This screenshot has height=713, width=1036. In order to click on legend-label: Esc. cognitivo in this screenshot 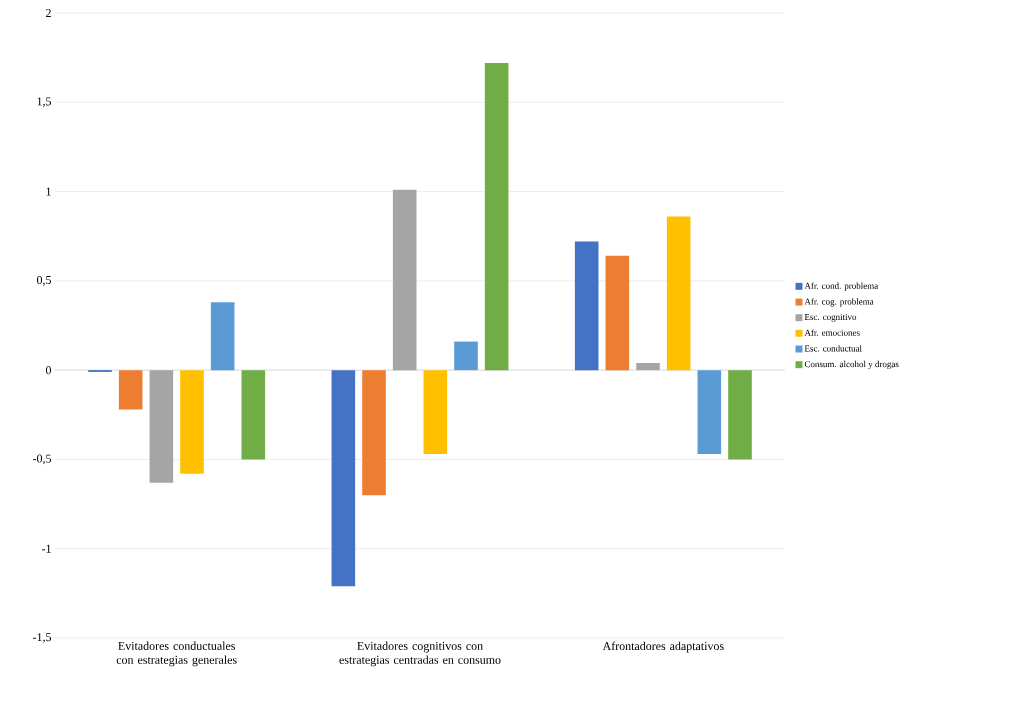, I will do `click(830, 317)`.